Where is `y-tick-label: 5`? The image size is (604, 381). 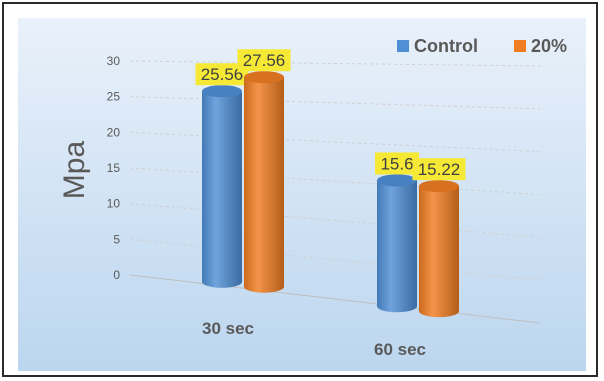 y-tick-label: 5 is located at coordinates (116, 239).